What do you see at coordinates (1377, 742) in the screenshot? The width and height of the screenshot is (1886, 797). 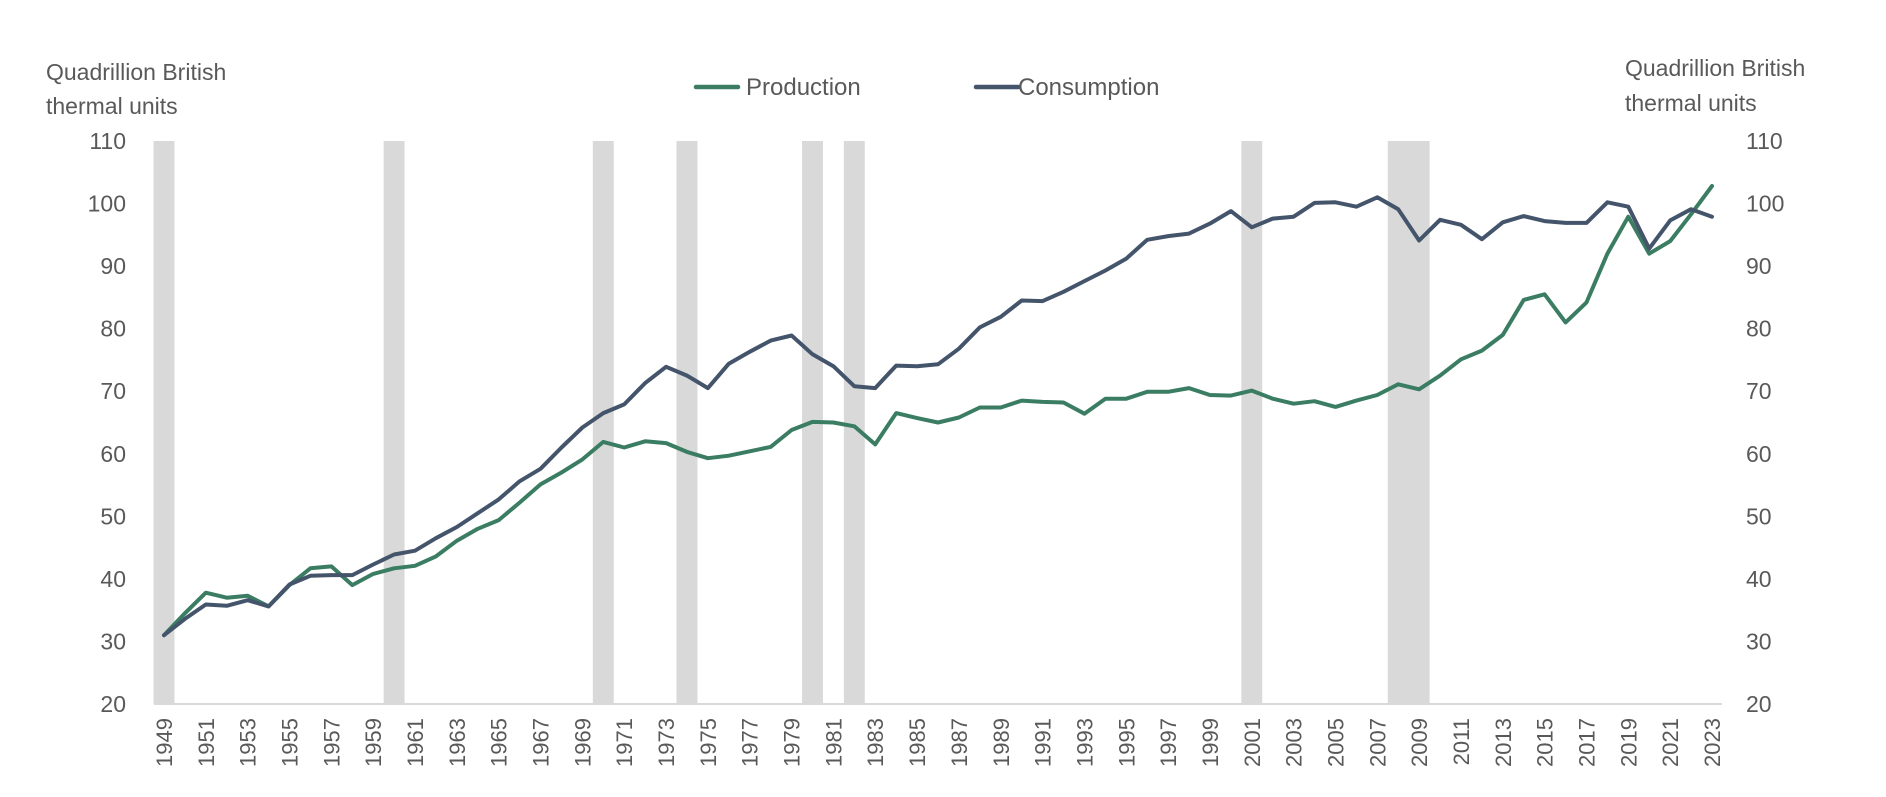 I see `x-tick-label: 2007` at bounding box center [1377, 742].